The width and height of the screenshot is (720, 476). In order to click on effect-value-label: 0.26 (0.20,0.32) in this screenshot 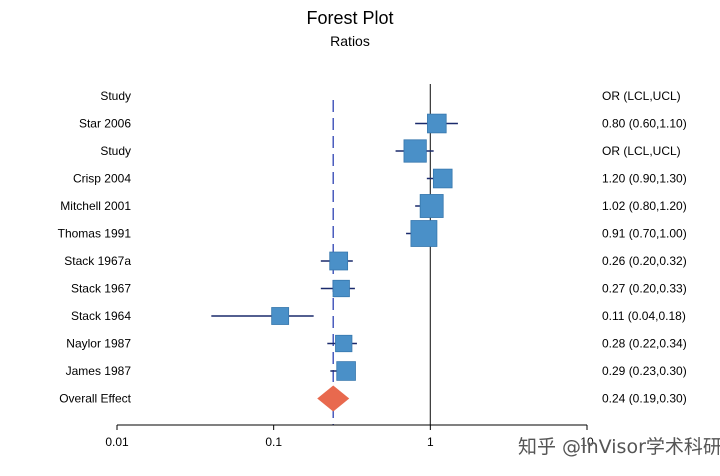, I will do `click(644, 261)`.